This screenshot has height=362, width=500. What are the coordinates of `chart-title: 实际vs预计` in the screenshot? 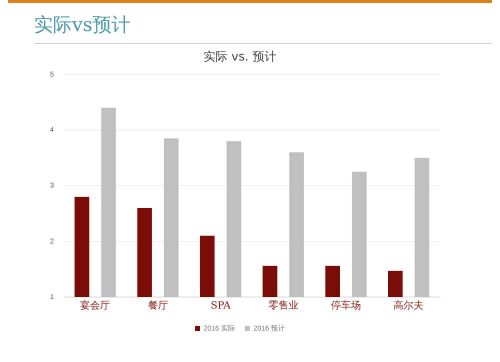 It's located at (82, 25).